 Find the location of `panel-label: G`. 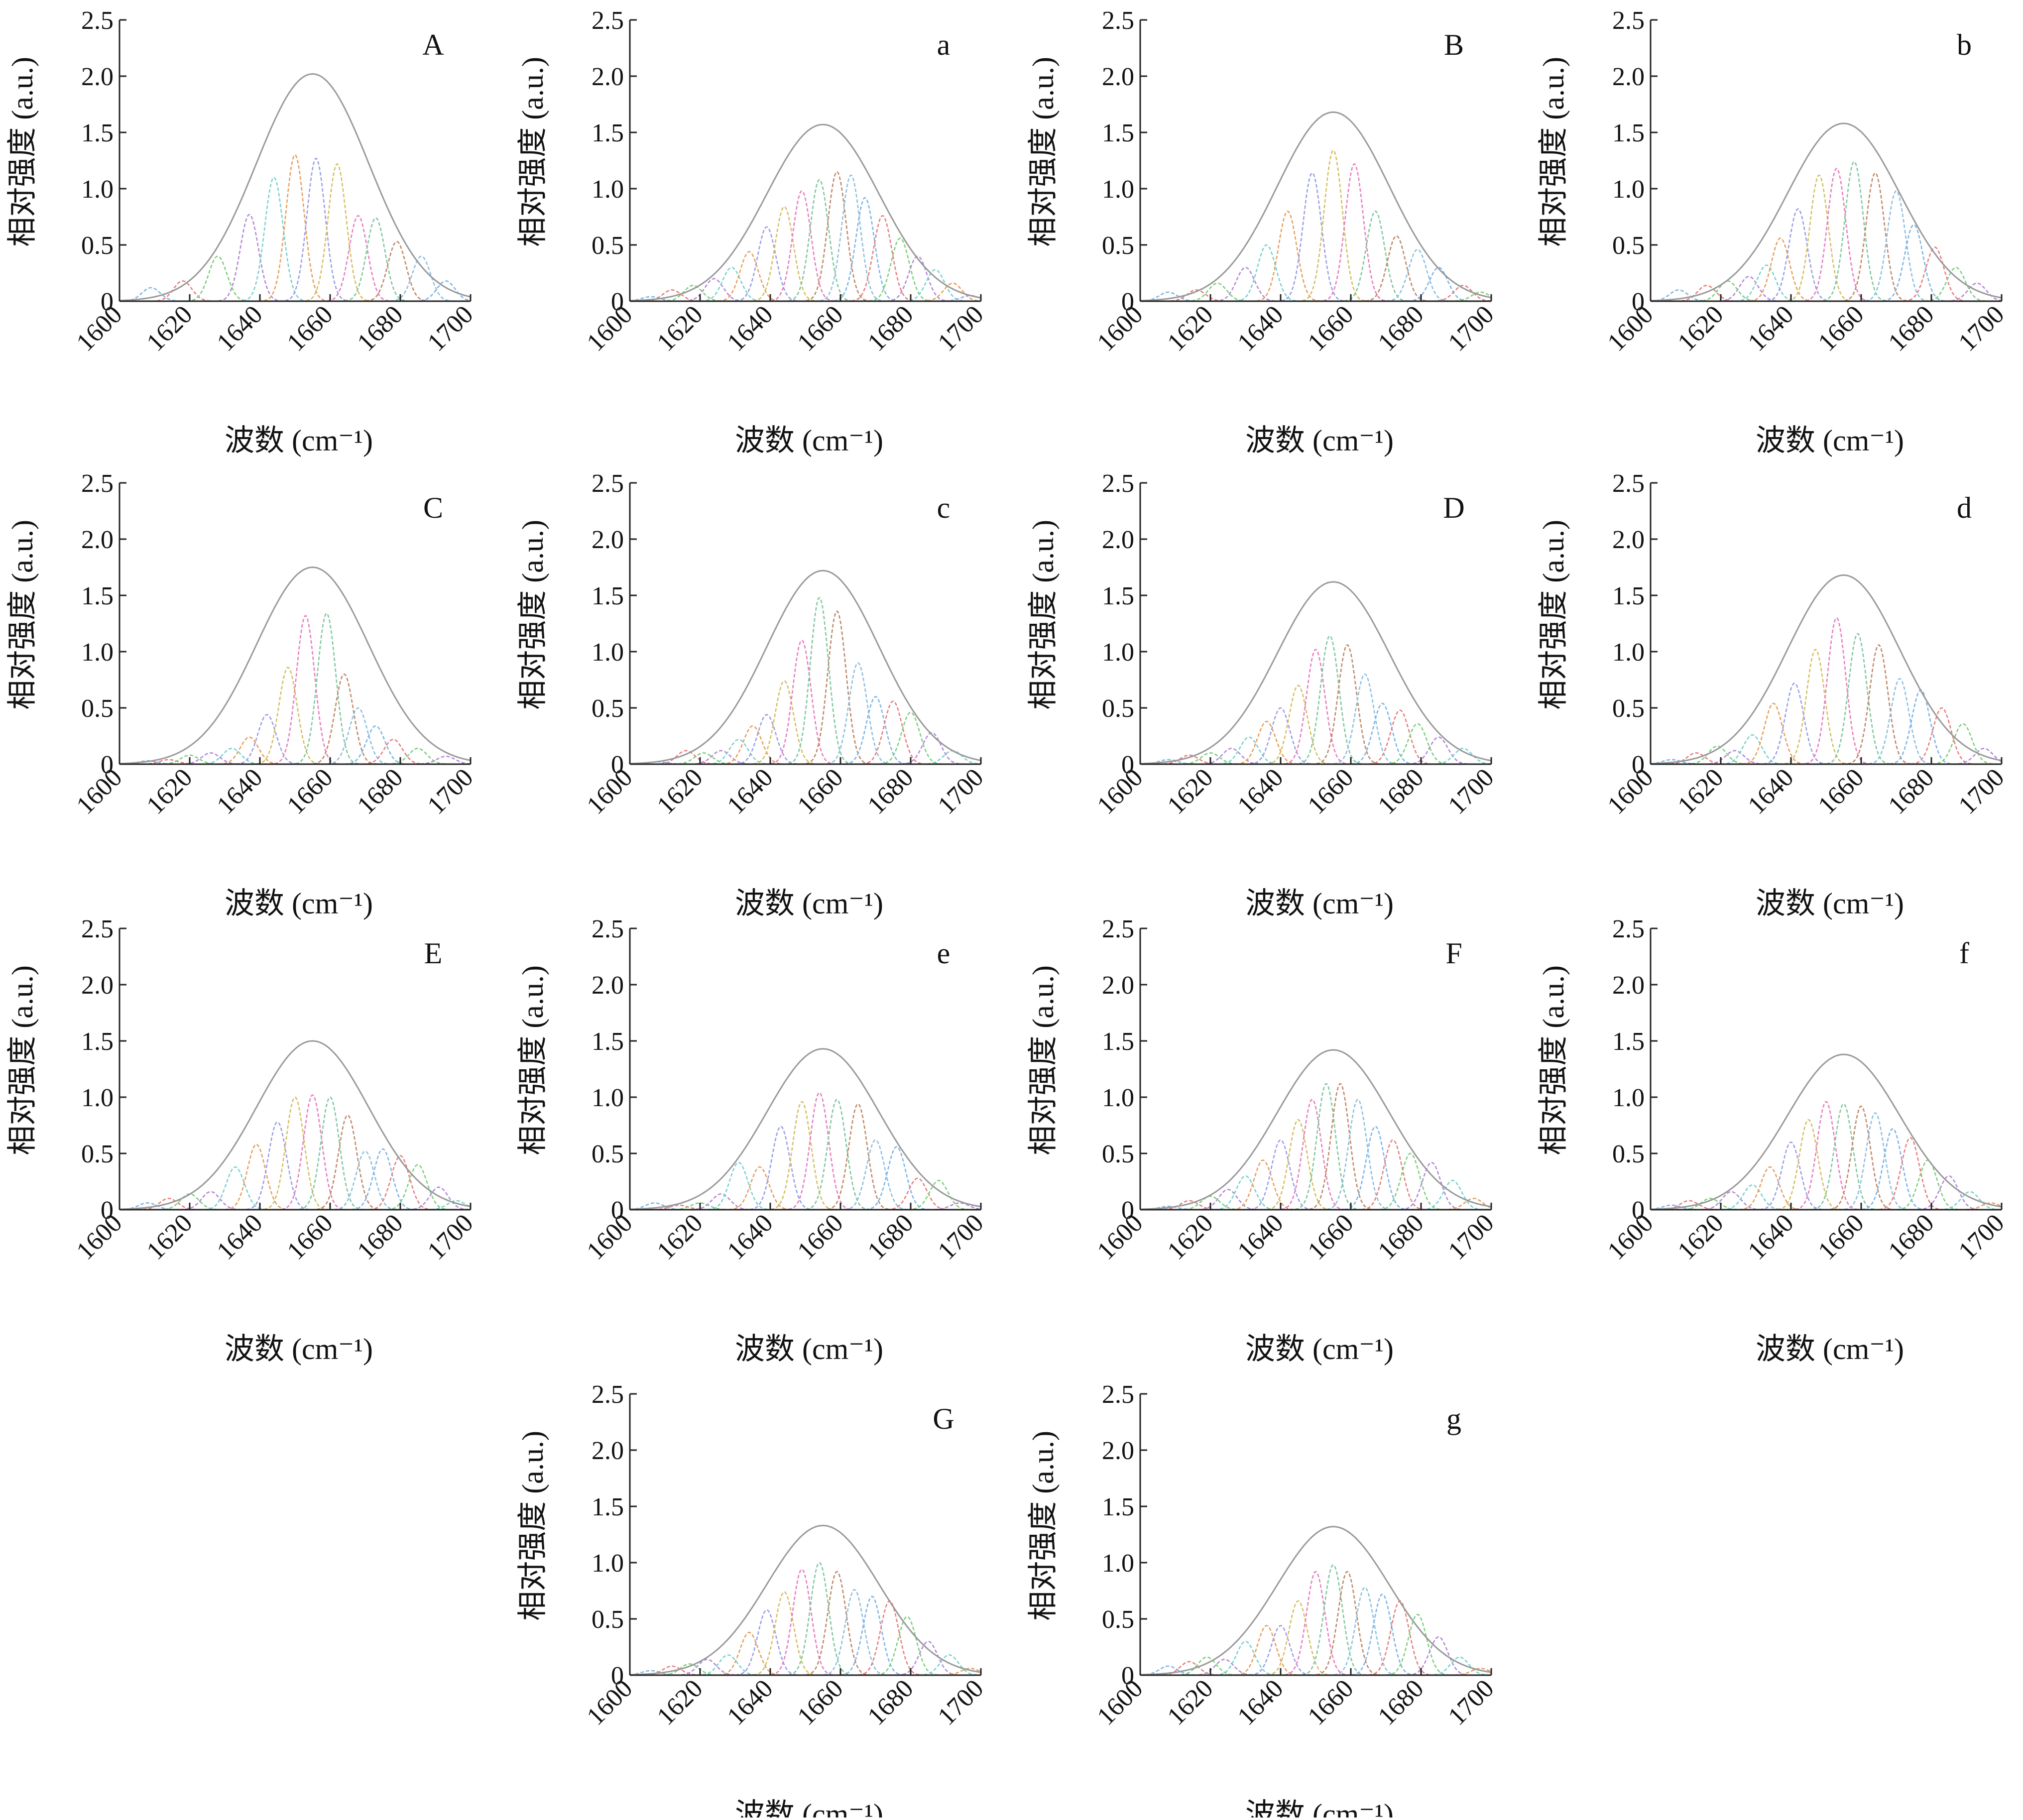

panel-label: G is located at coordinates (943, 1418).